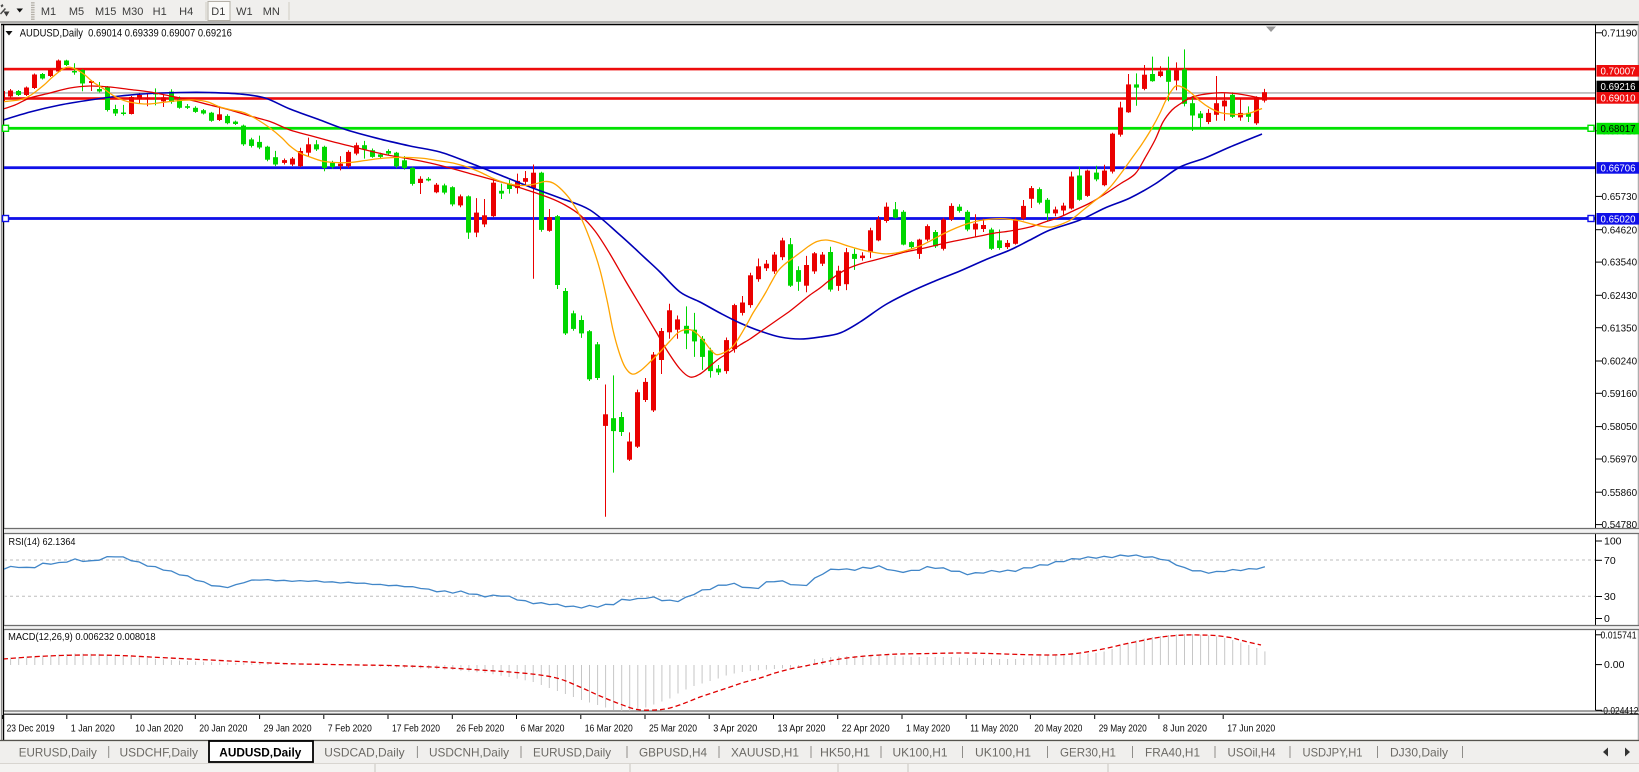 This screenshot has height=772, width=1639. Describe the element at coordinates (1618, 71) in the screenshot. I see `svg-text: 0.70007` at that location.